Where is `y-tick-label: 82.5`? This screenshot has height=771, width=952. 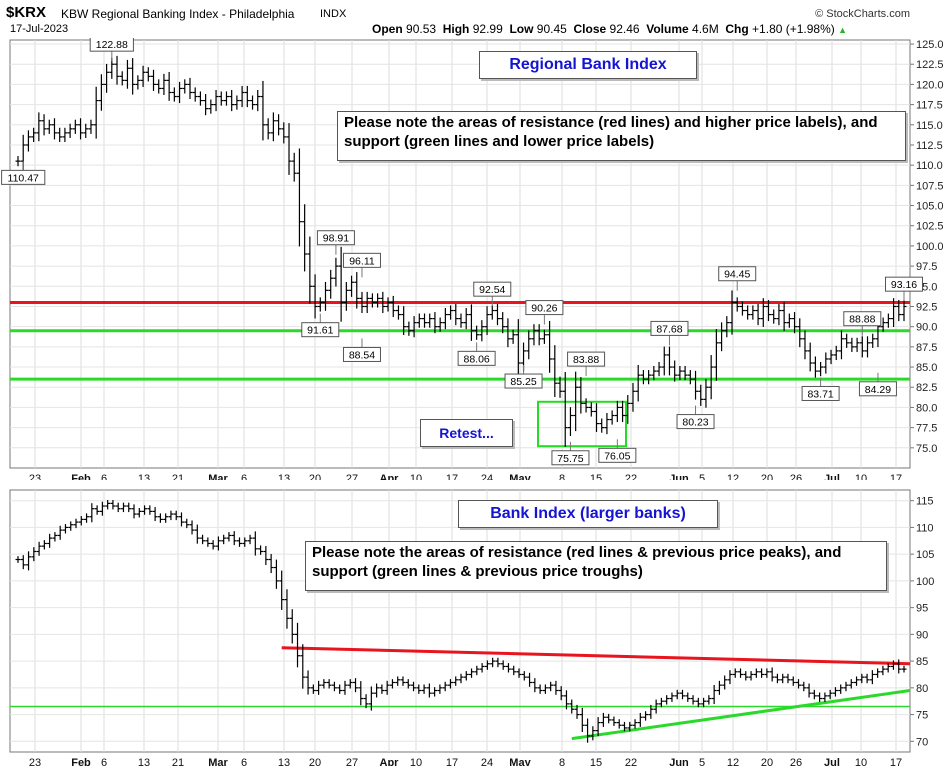
y-tick-label: 82.5 is located at coordinates (926, 388).